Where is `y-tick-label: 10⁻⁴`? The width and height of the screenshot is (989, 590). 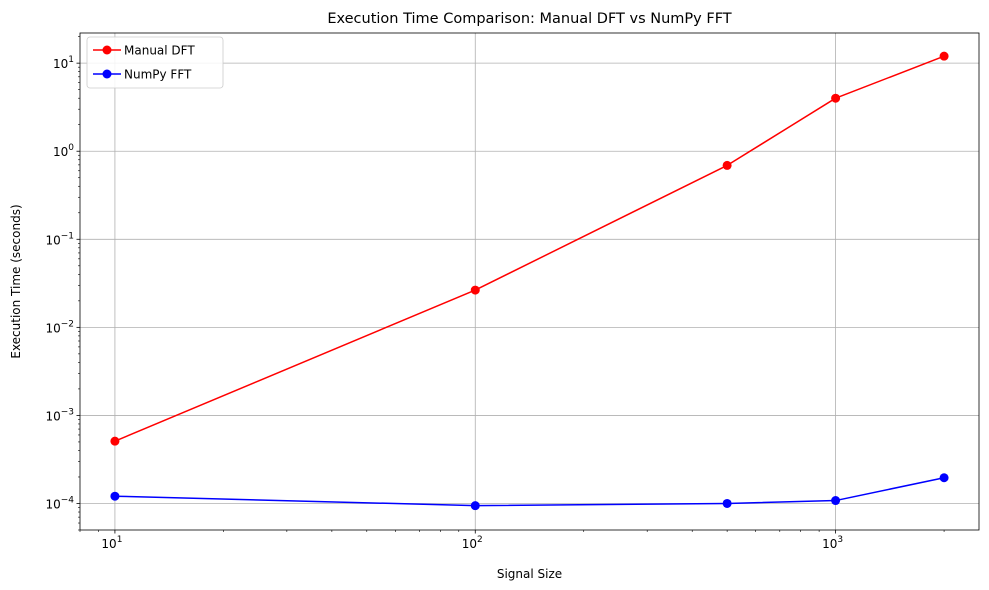
y-tick-label: 10⁻⁴ is located at coordinates (59, 503).